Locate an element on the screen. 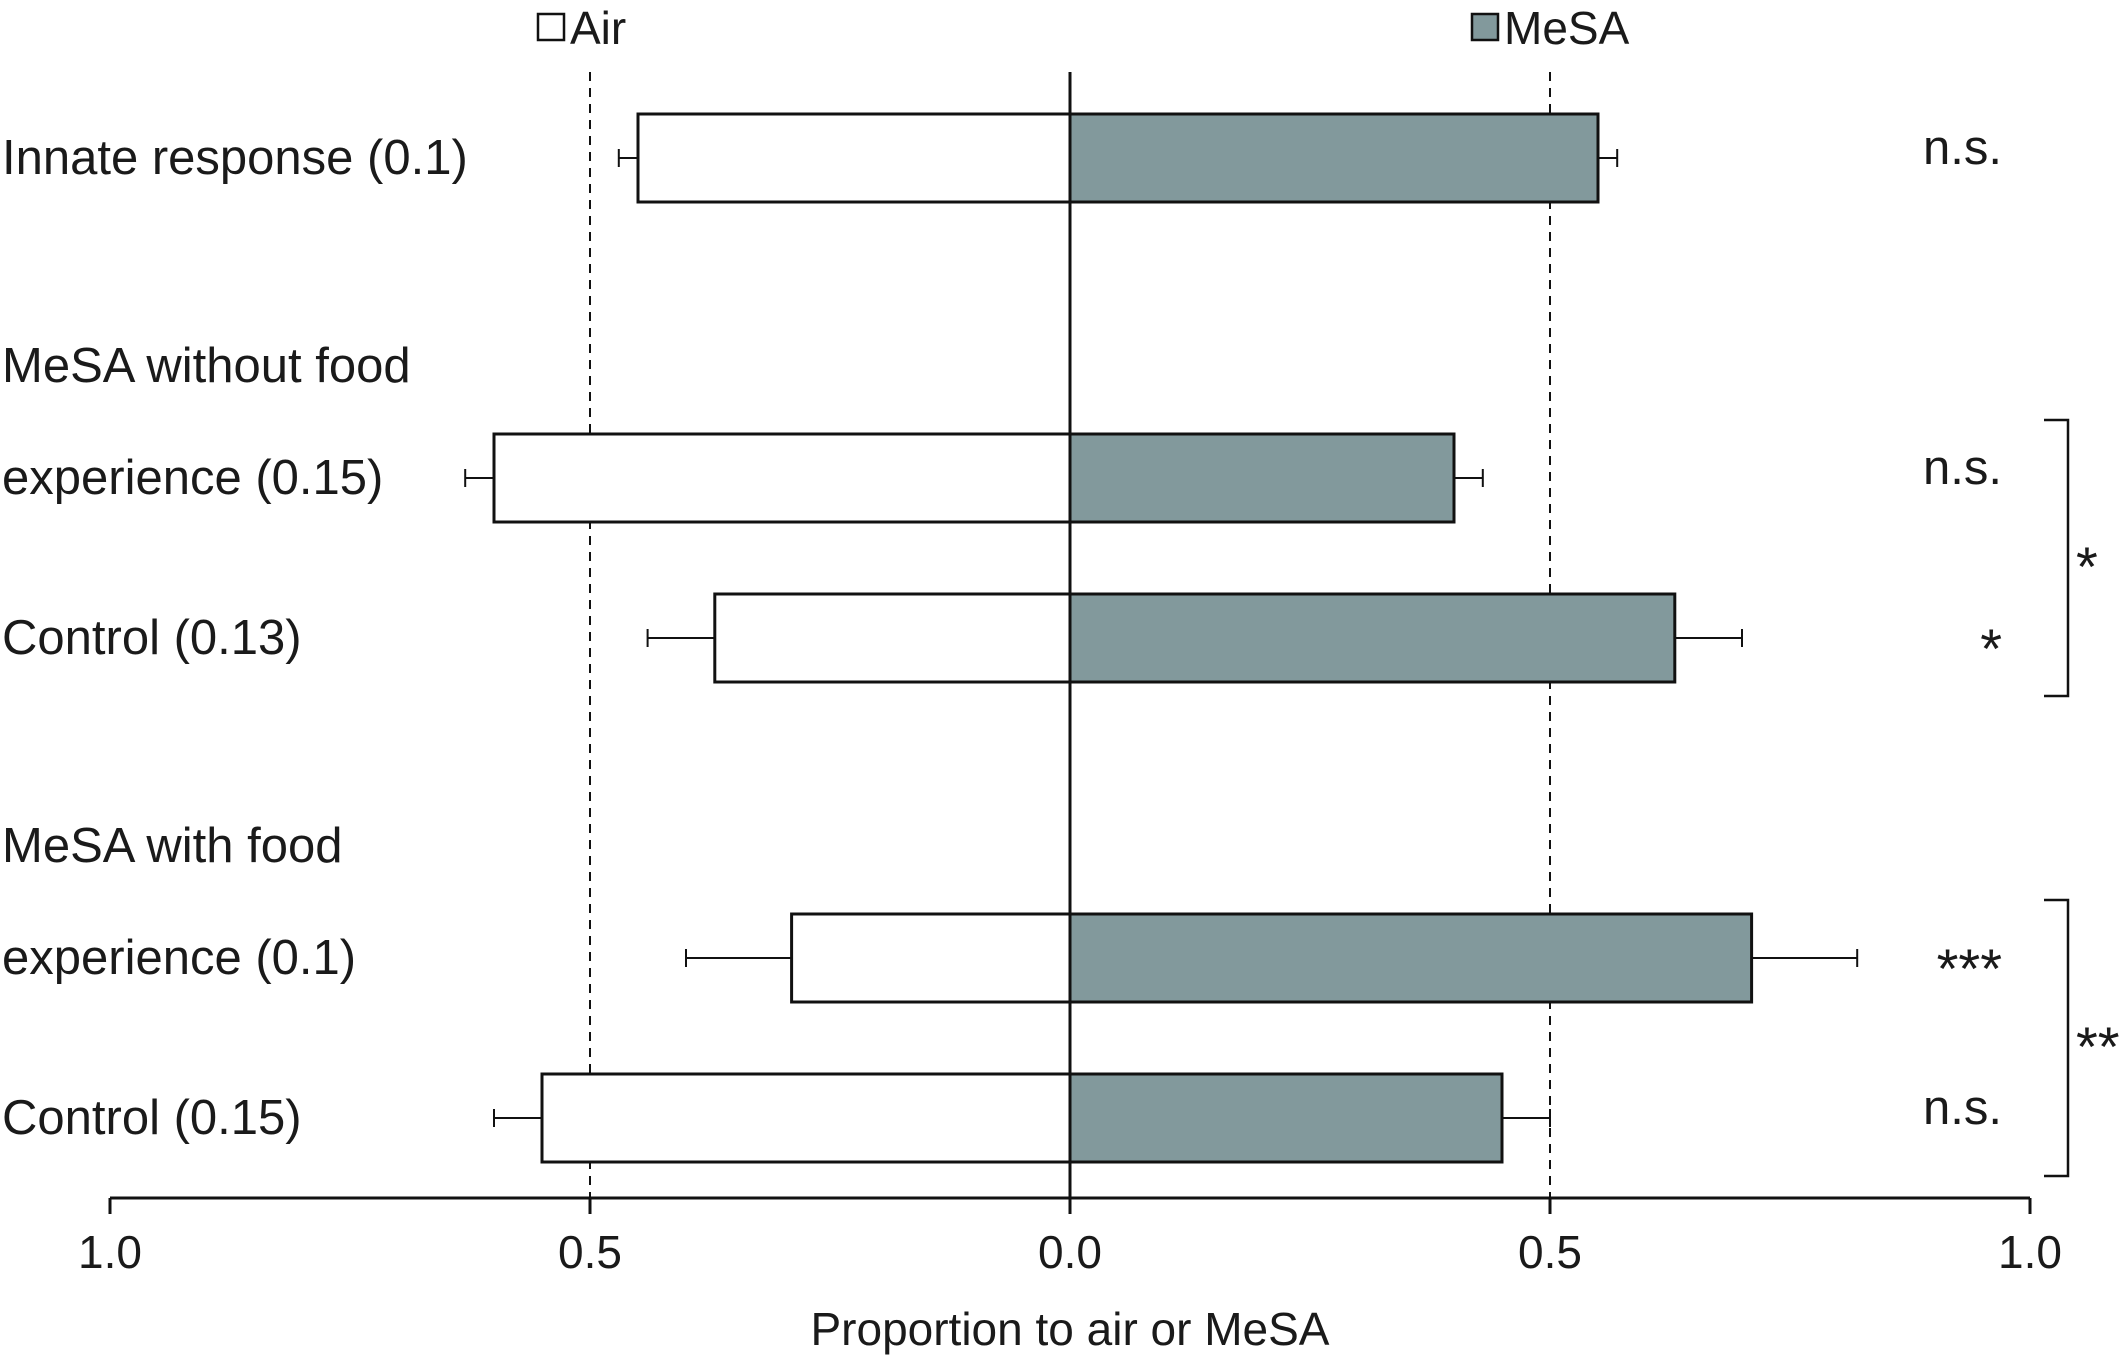 The width and height of the screenshot is (2128, 1364). bracket-sig-1: ** is located at coordinates (2098, 1046).